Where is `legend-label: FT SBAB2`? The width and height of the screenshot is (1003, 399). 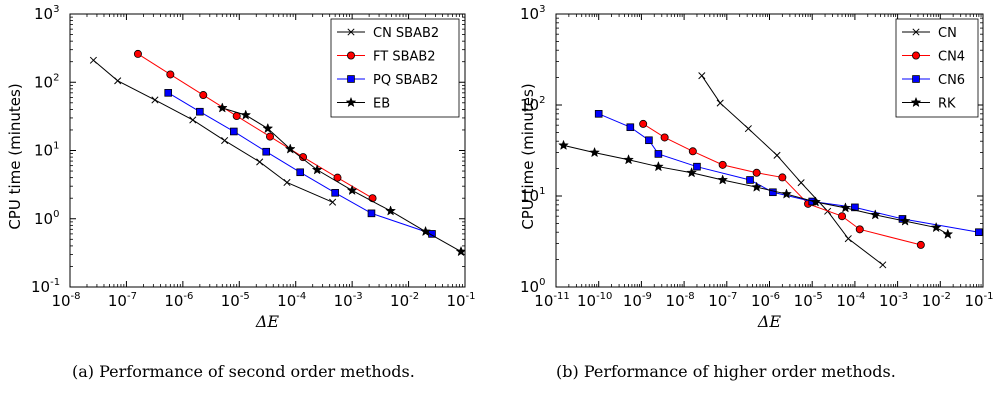 legend-label: FT SBAB2 is located at coordinates (404, 57).